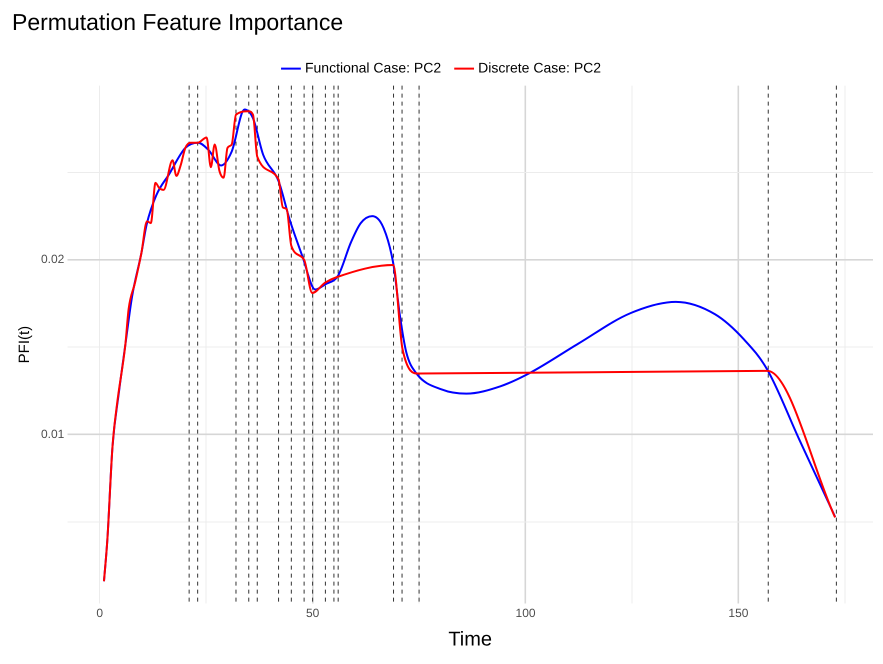 This screenshot has height=664, width=883. I want to click on legend-label: Functional Case: PC2, so click(373, 67).